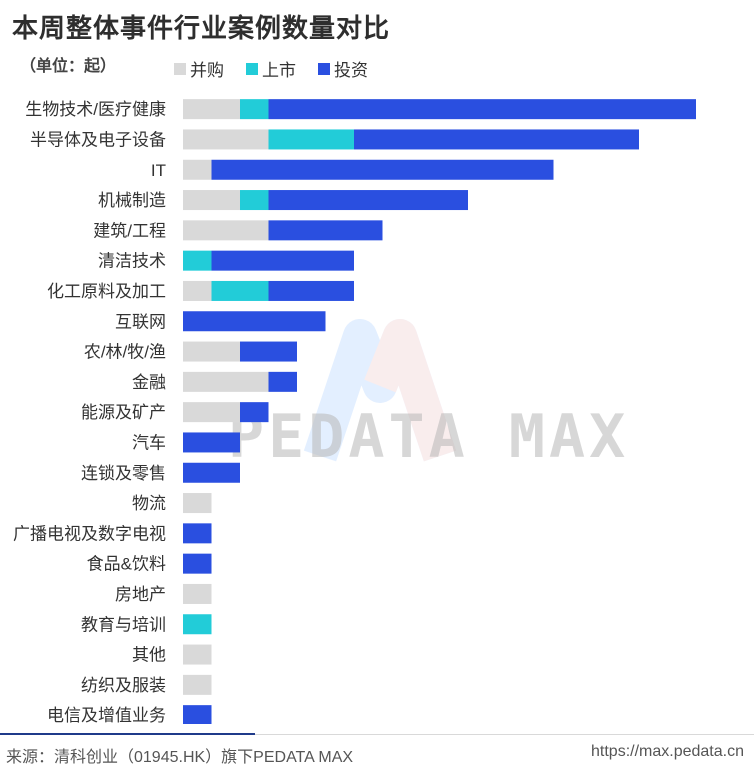 The width and height of the screenshot is (754, 767). I want to click on legend-item-merger: 并购, so click(199, 68).